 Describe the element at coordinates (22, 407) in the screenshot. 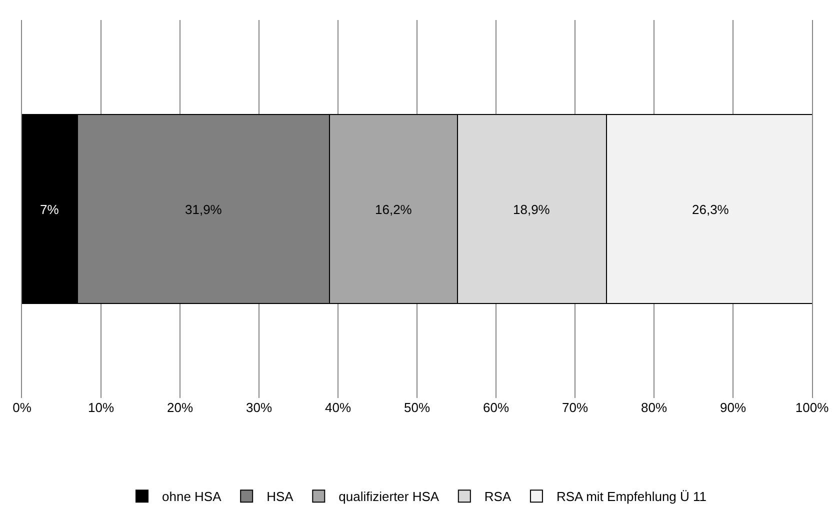

I see `x-tick-label: 0%` at that location.